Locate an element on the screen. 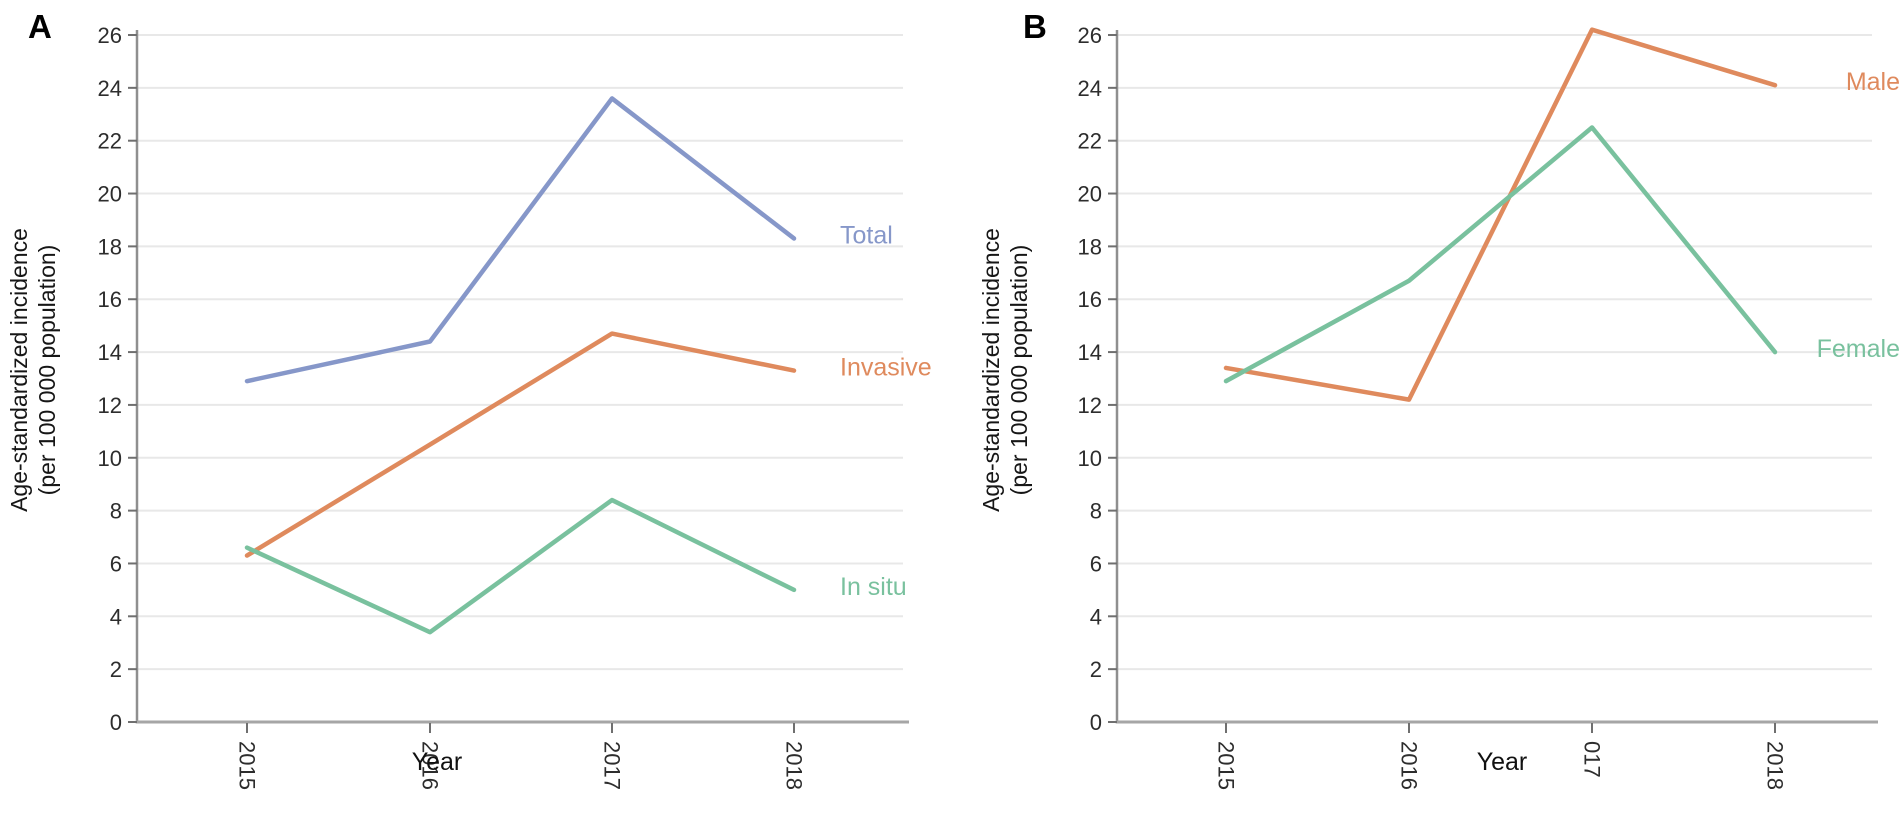 This screenshot has width=1904, height=825. series-line-total is located at coordinates (520, 240).